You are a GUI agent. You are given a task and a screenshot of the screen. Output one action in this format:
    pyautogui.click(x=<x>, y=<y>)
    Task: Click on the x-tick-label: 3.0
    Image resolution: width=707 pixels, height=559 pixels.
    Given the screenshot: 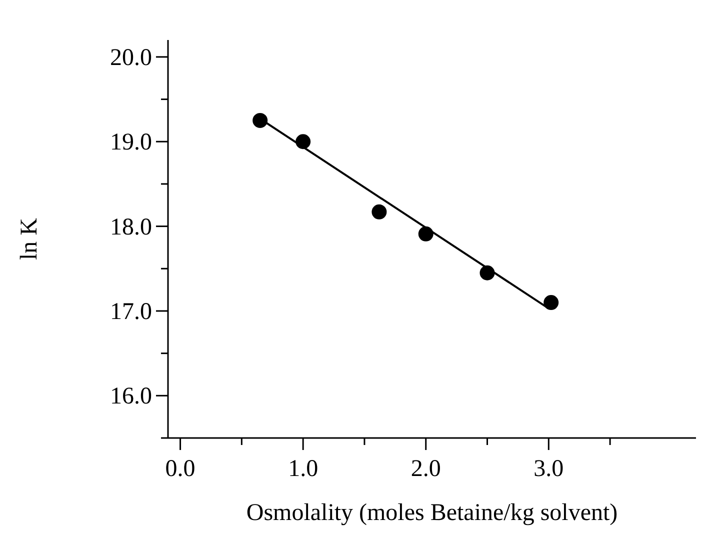 What is the action you would take?
    pyautogui.click(x=549, y=469)
    